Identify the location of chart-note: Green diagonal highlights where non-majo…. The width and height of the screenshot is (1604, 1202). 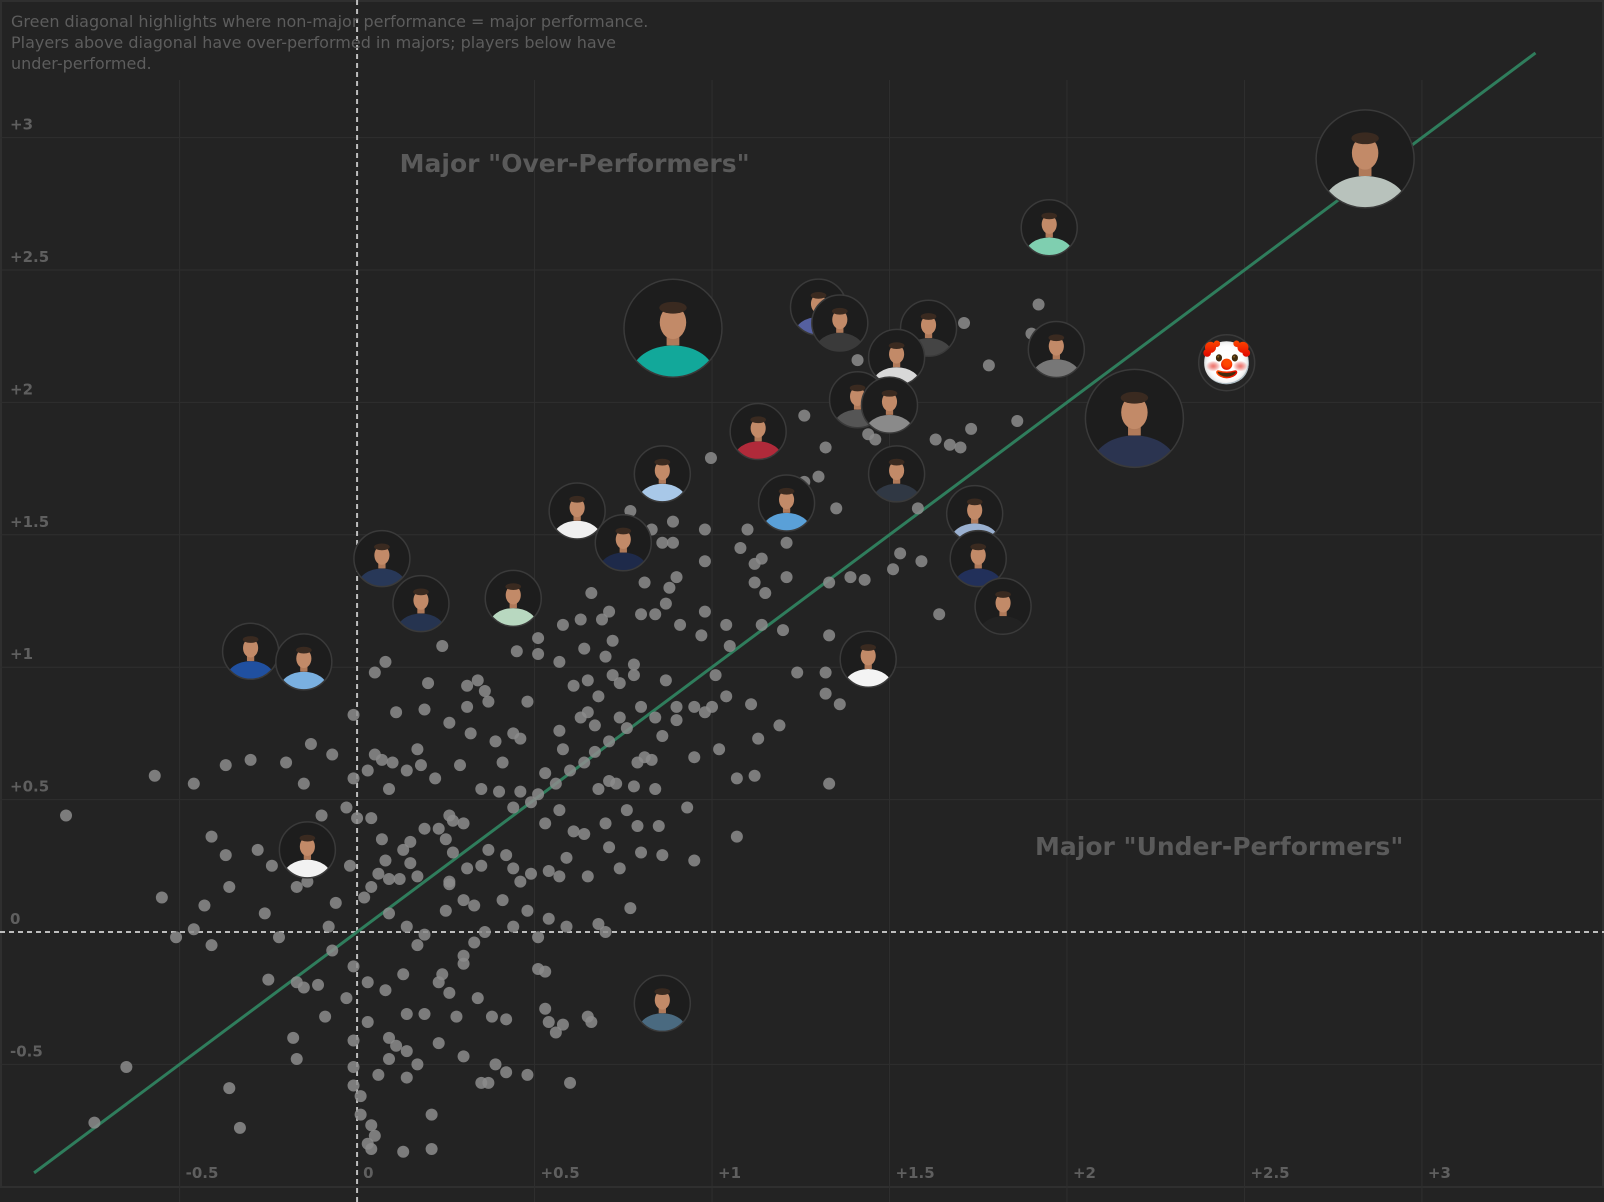
(330, 42).